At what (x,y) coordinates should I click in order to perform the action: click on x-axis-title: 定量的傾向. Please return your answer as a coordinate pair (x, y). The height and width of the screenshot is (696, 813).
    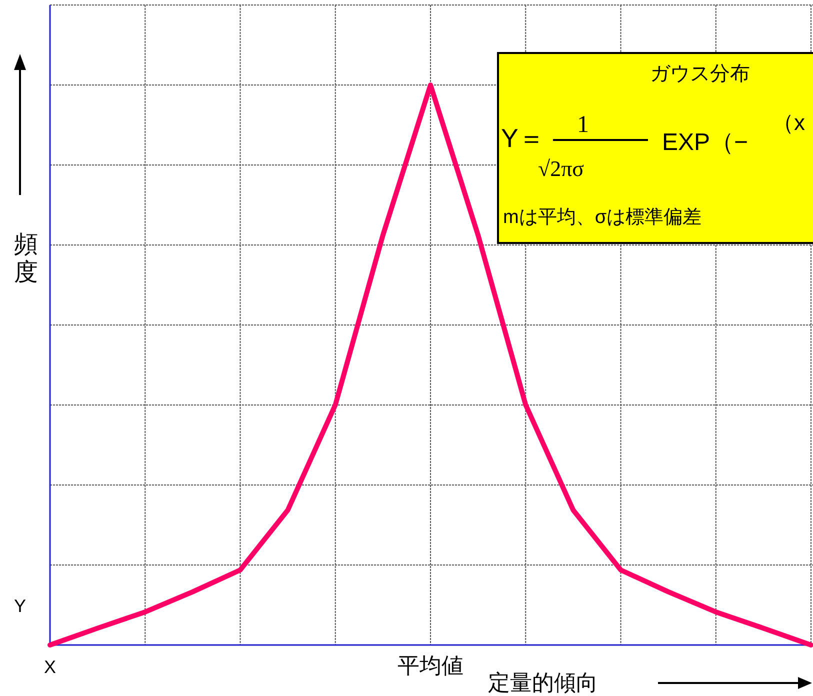
    Looking at the image, I should click on (543, 682).